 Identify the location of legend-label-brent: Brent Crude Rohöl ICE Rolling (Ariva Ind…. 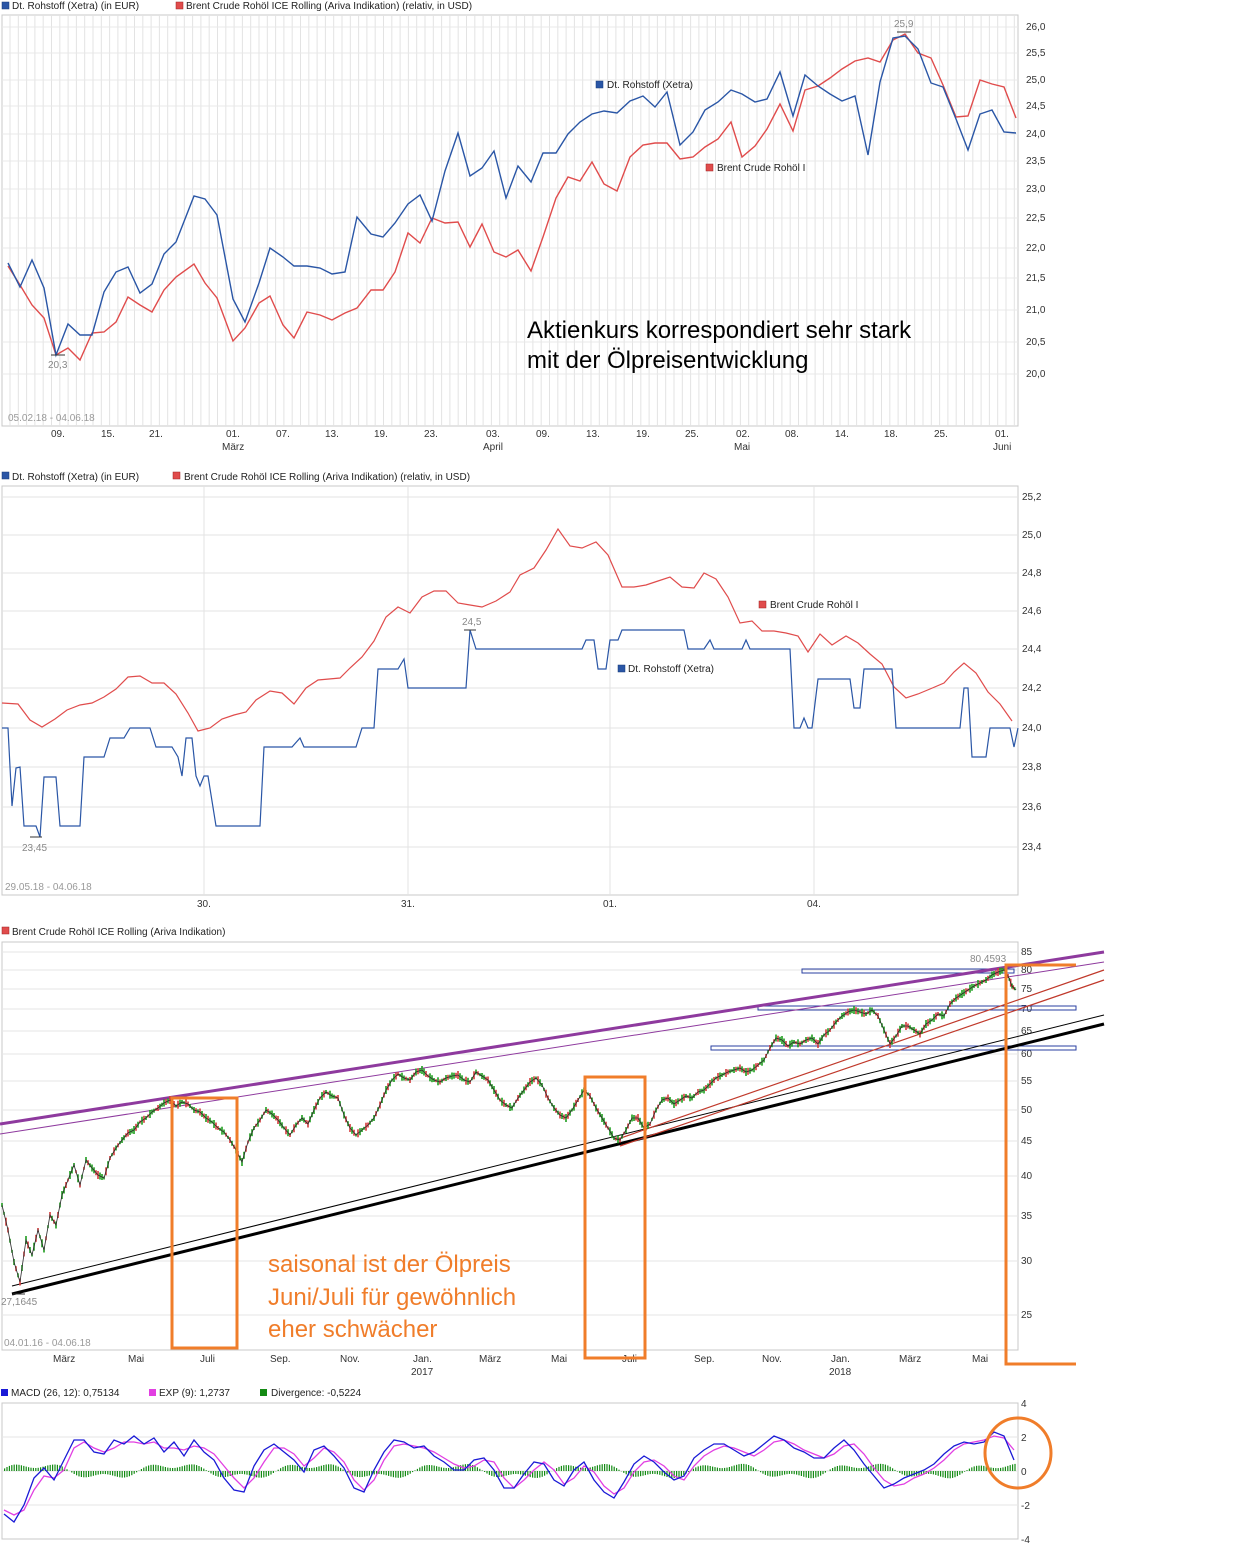
(329, 6).